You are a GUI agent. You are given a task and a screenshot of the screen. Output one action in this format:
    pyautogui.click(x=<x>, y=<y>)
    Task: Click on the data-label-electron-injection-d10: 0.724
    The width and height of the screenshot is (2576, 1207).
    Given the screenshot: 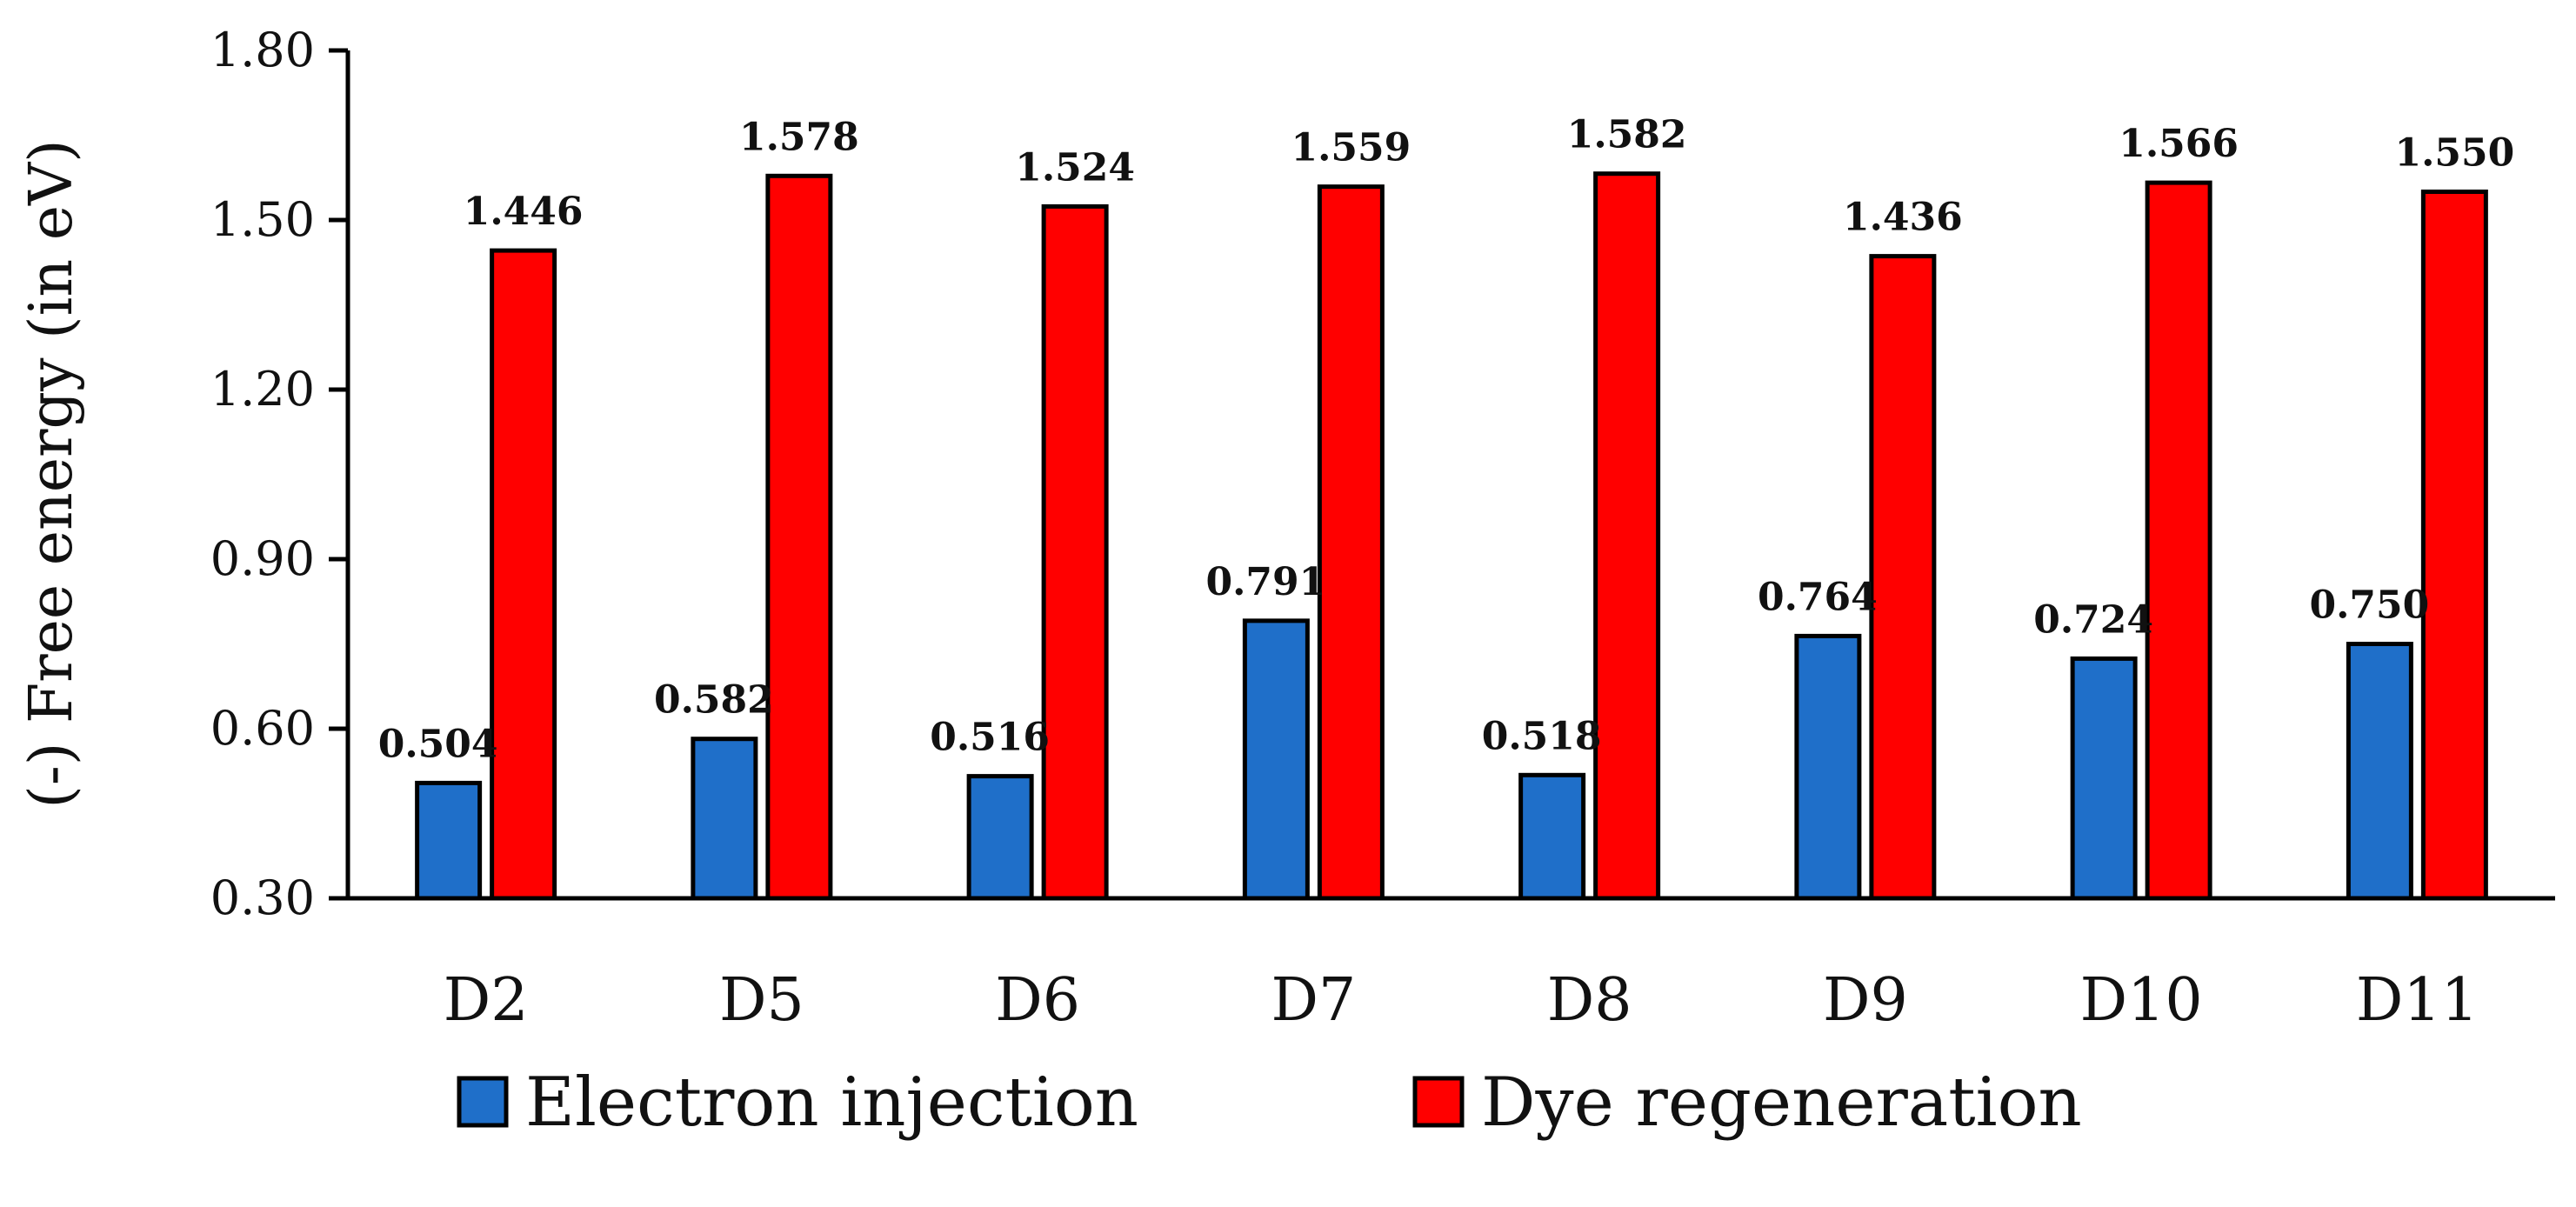 What is the action you would take?
    pyautogui.click(x=2093, y=619)
    